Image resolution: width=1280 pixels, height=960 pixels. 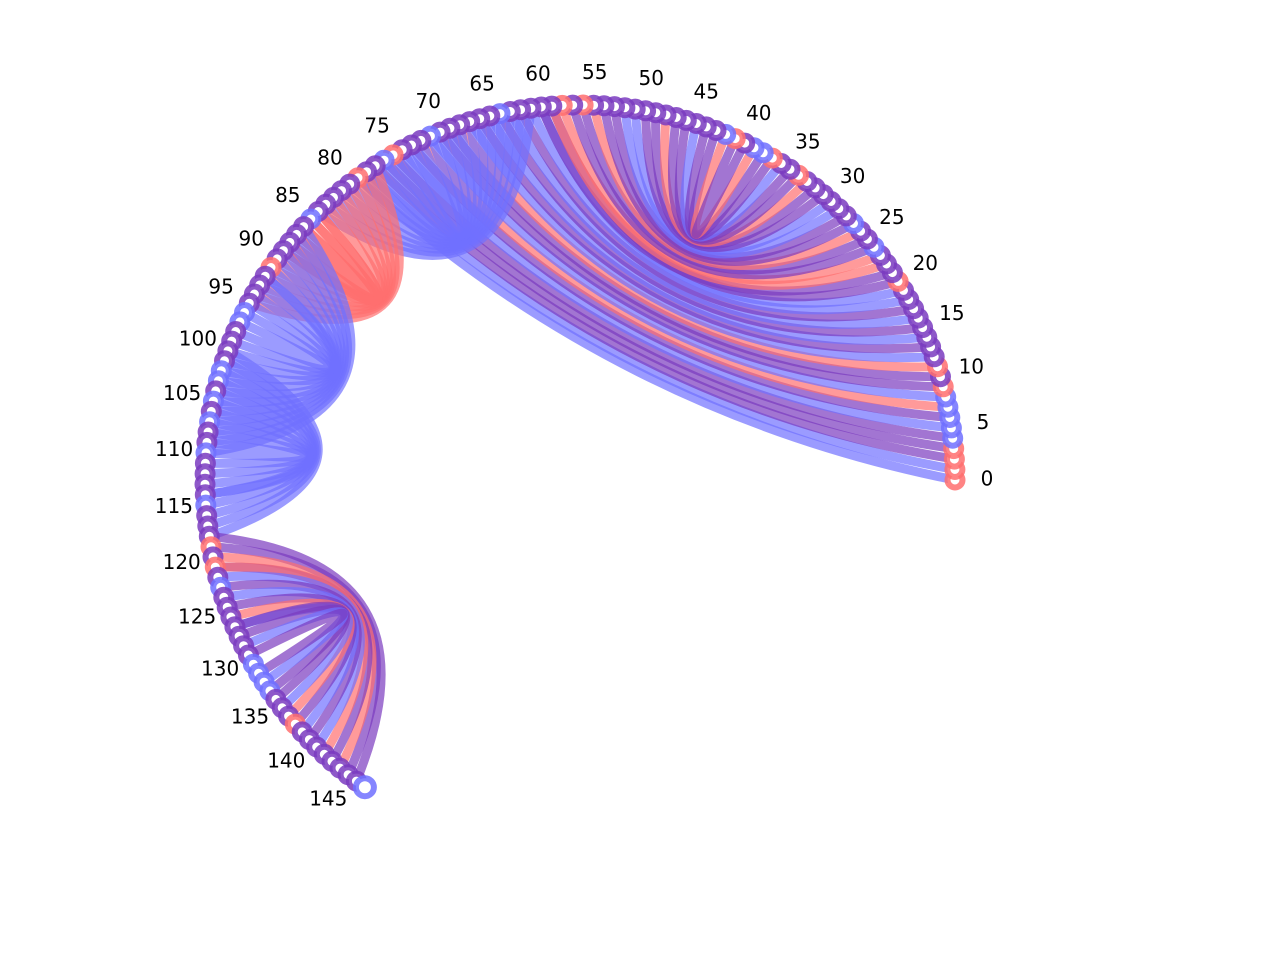 I want to click on tick-label: 135, so click(x=250, y=717).